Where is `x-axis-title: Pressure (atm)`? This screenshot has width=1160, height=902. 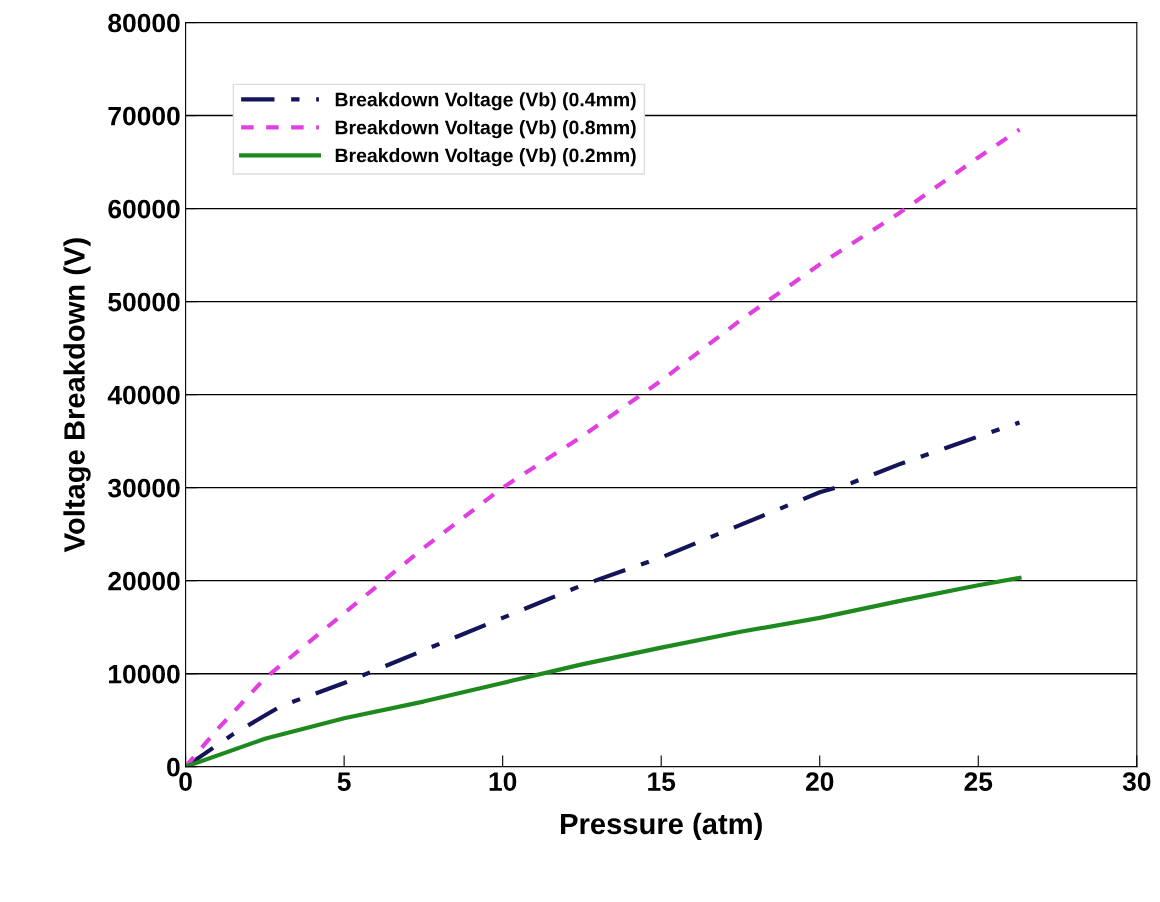
x-axis-title: Pressure (atm) is located at coordinates (661, 826).